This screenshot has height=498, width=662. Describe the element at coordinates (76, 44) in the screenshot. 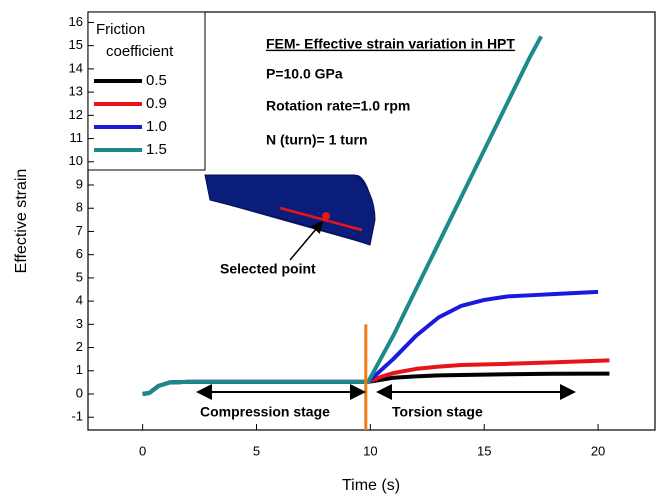

I see `y-tick-label: 15` at that location.